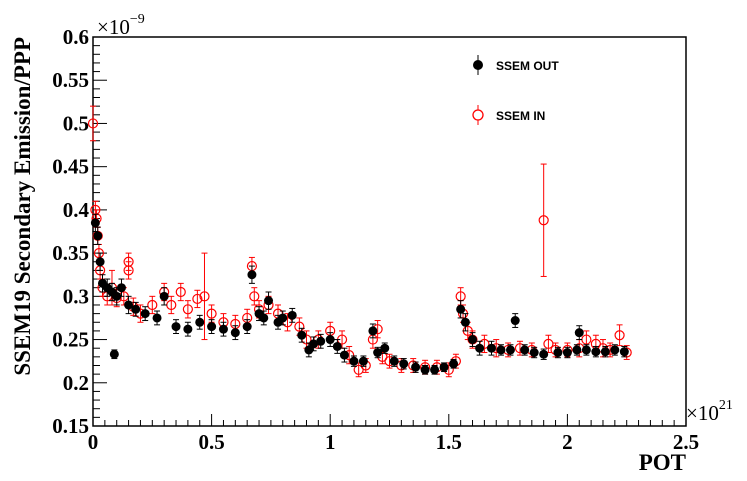 This screenshot has width=747, height=481. What do you see at coordinates (70, 80) in the screenshot?
I see `y-tick-label: 0.55` at bounding box center [70, 80].